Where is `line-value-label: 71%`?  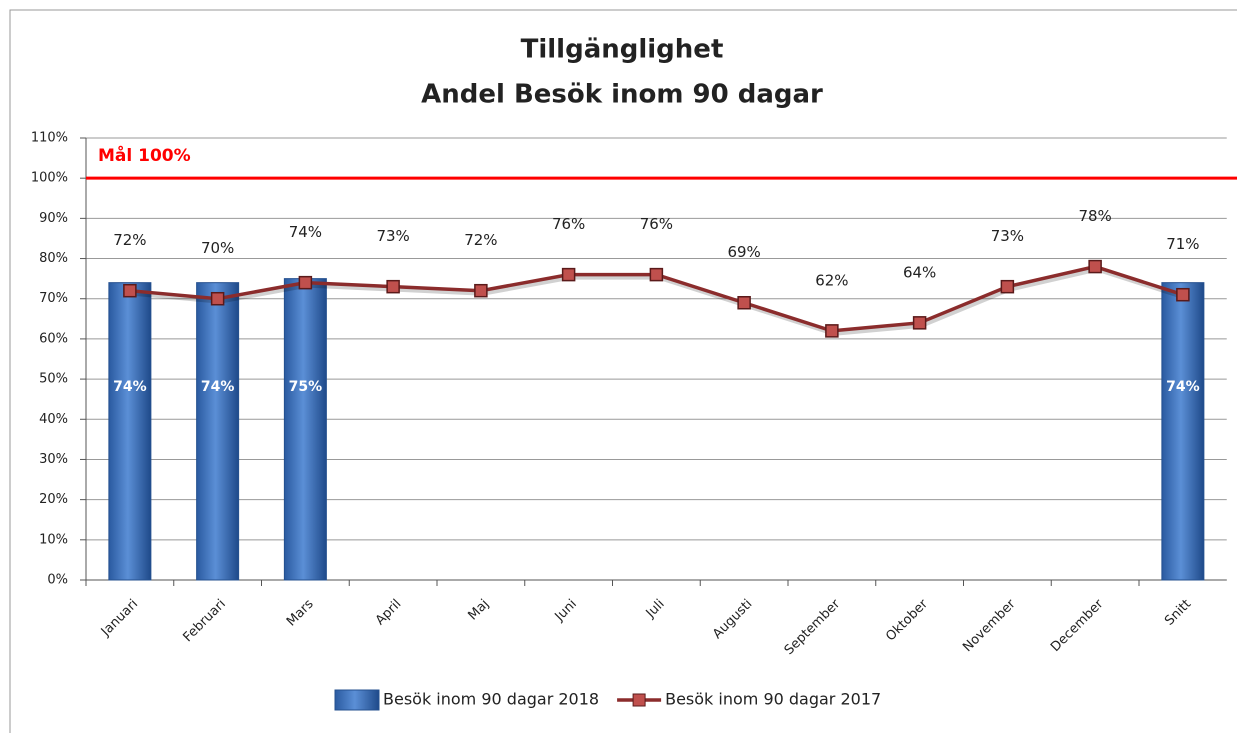
line-value-label: 71% is located at coordinates (1182, 244).